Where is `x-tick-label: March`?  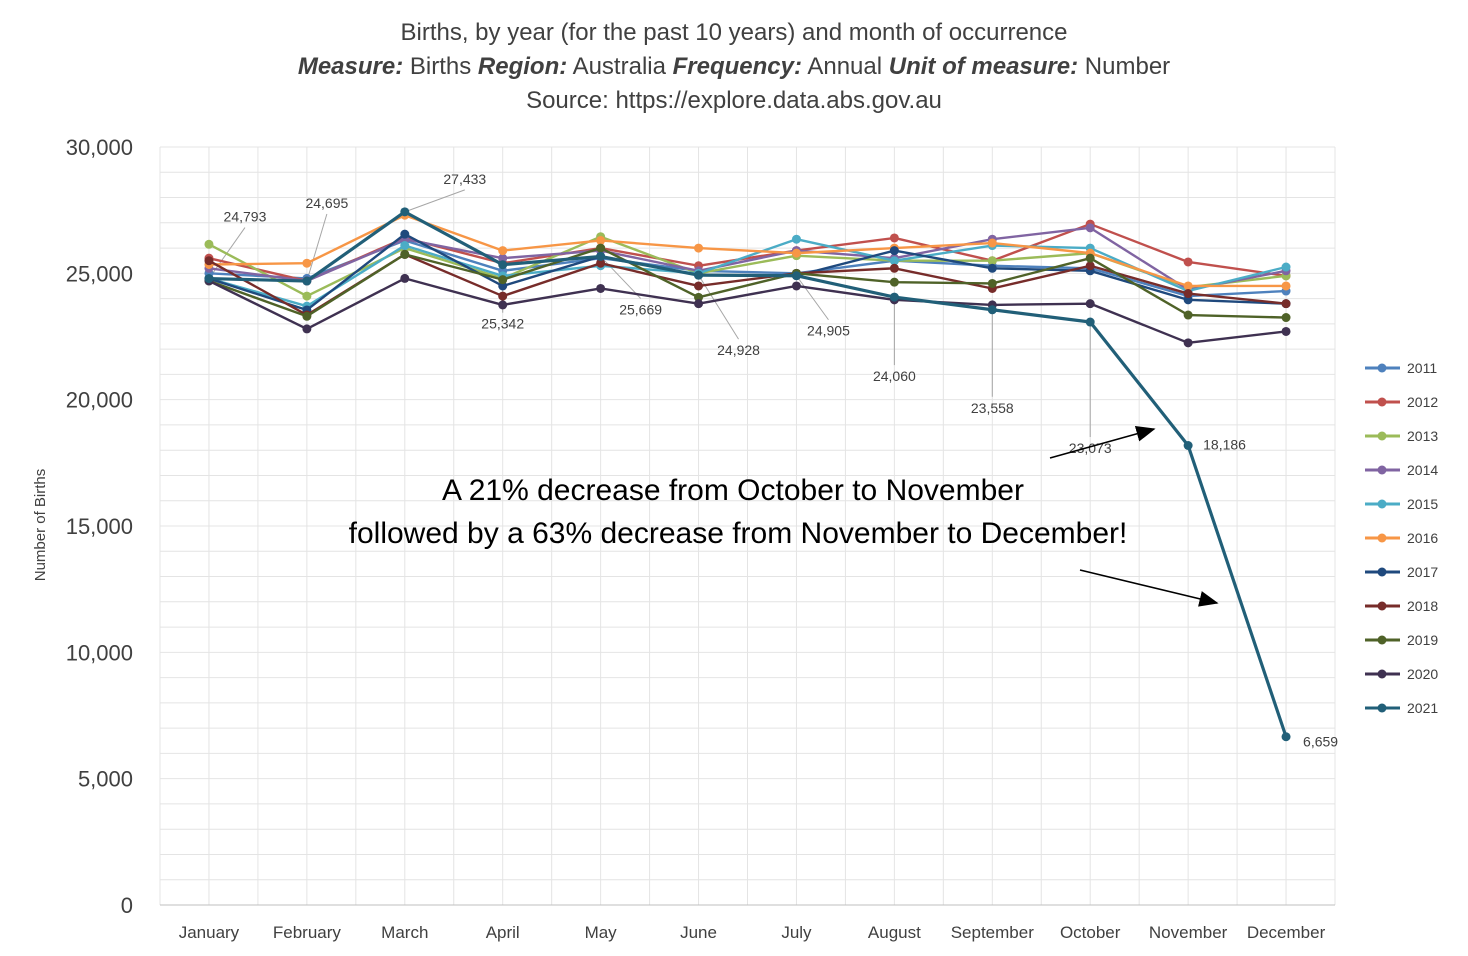
x-tick-label: March is located at coordinates (404, 932).